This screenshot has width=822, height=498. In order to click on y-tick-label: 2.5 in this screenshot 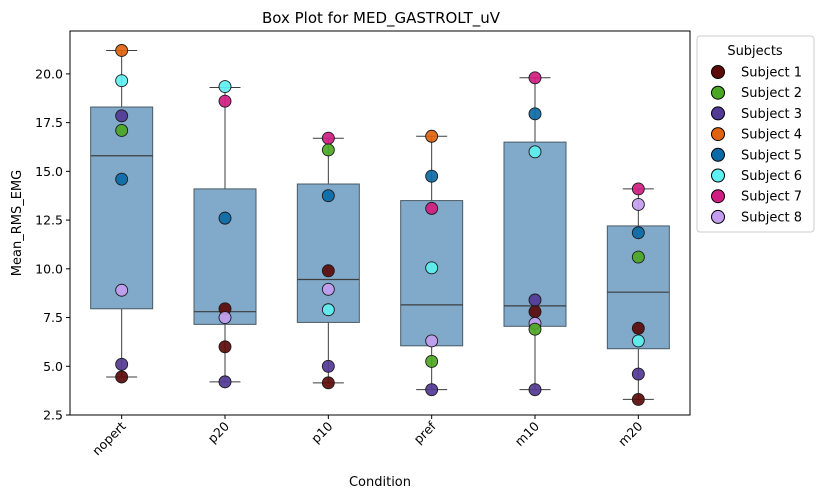, I will do `click(53, 415)`.